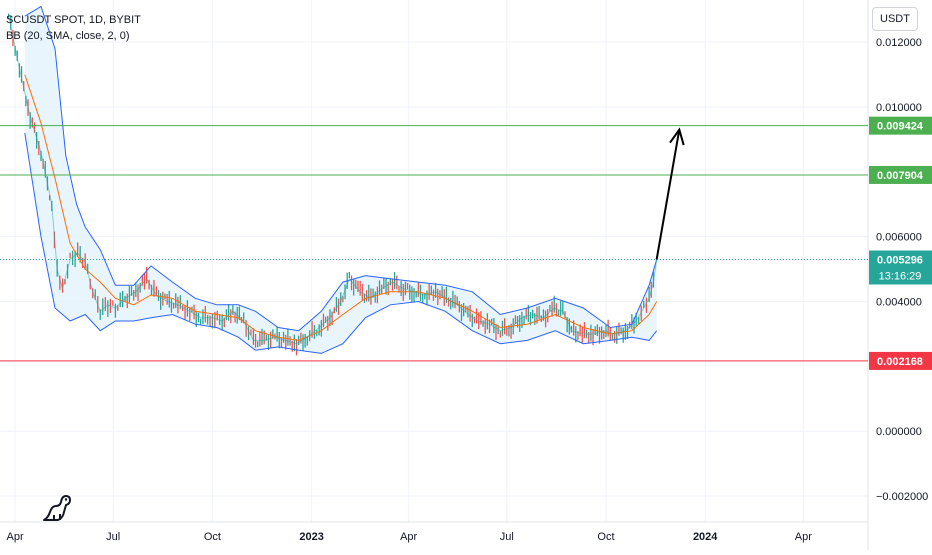  What do you see at coordinates (311, 537) in the screenshot?
I see `x-tick-label: 2023` at bounding box center [311, 537].